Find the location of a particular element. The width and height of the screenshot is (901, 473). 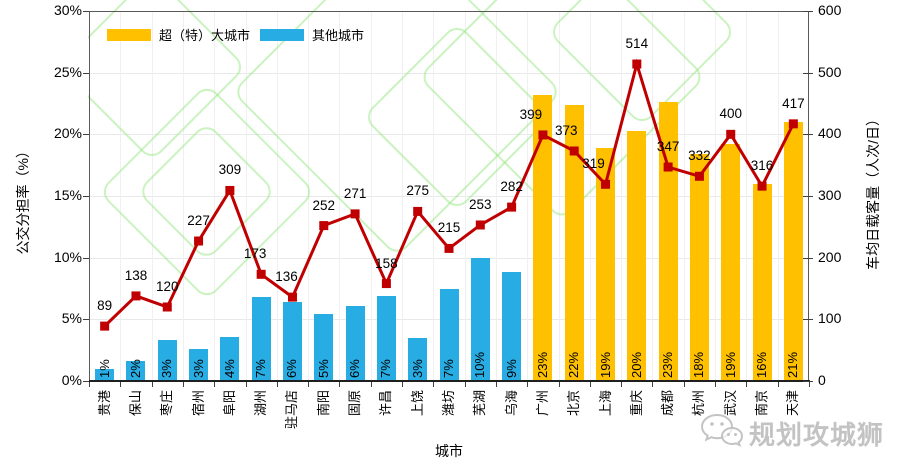

line-value-label: 252 is located at coordinates (324, 205).